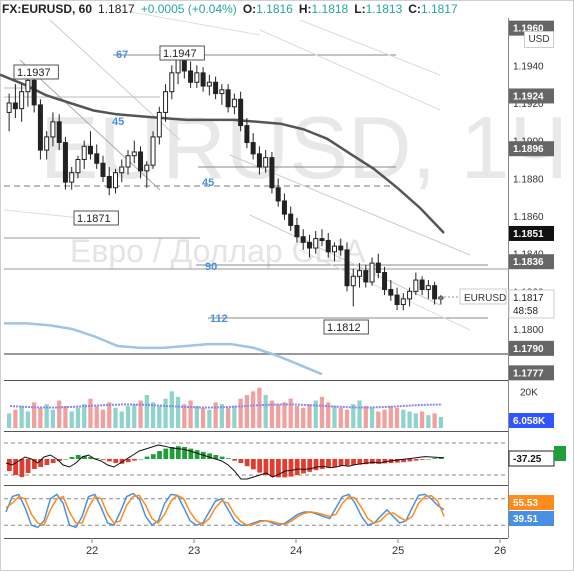  I want to click on volume-tick-label: 20K, so click(529, 392).